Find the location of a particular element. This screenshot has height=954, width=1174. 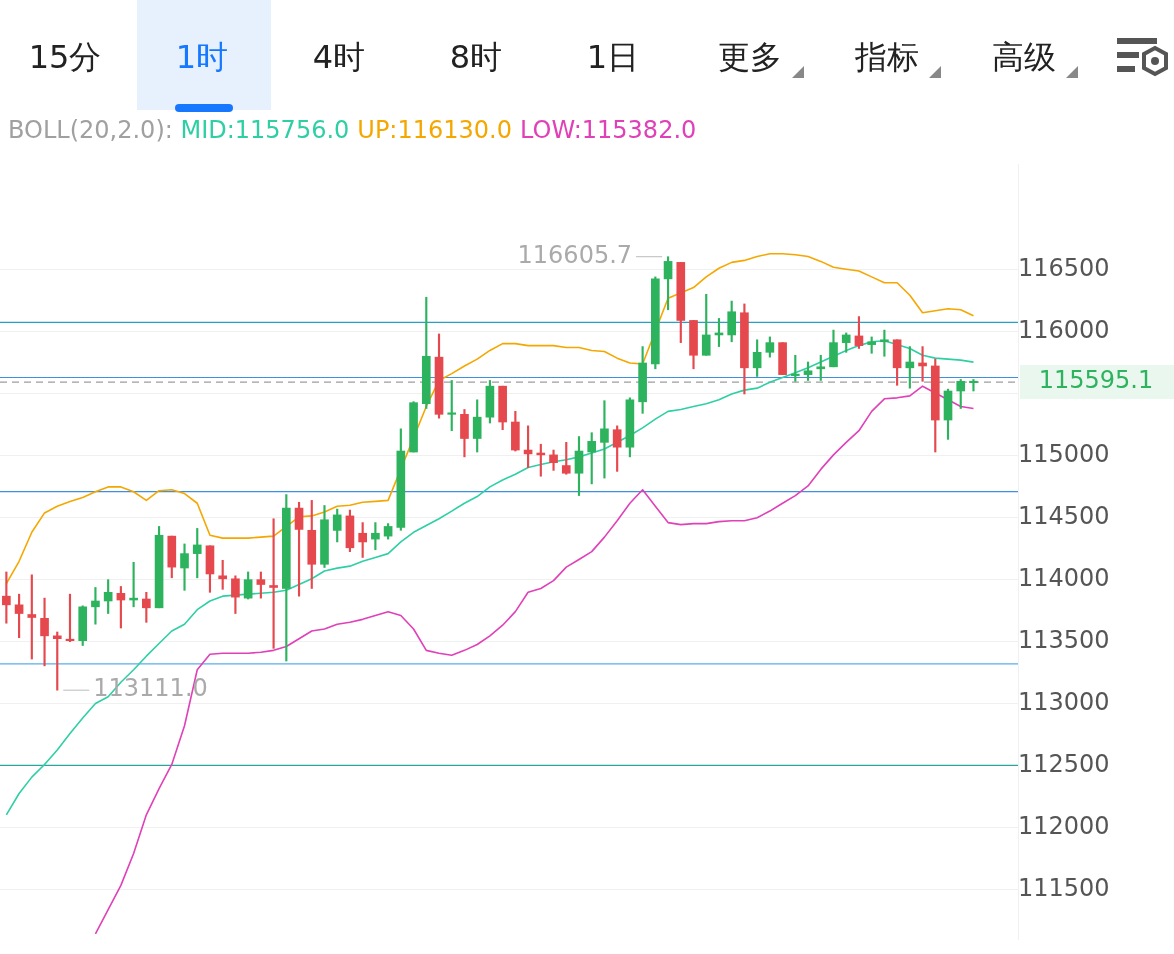

annotation: 116605.7 is located at coordinates (575, 254).